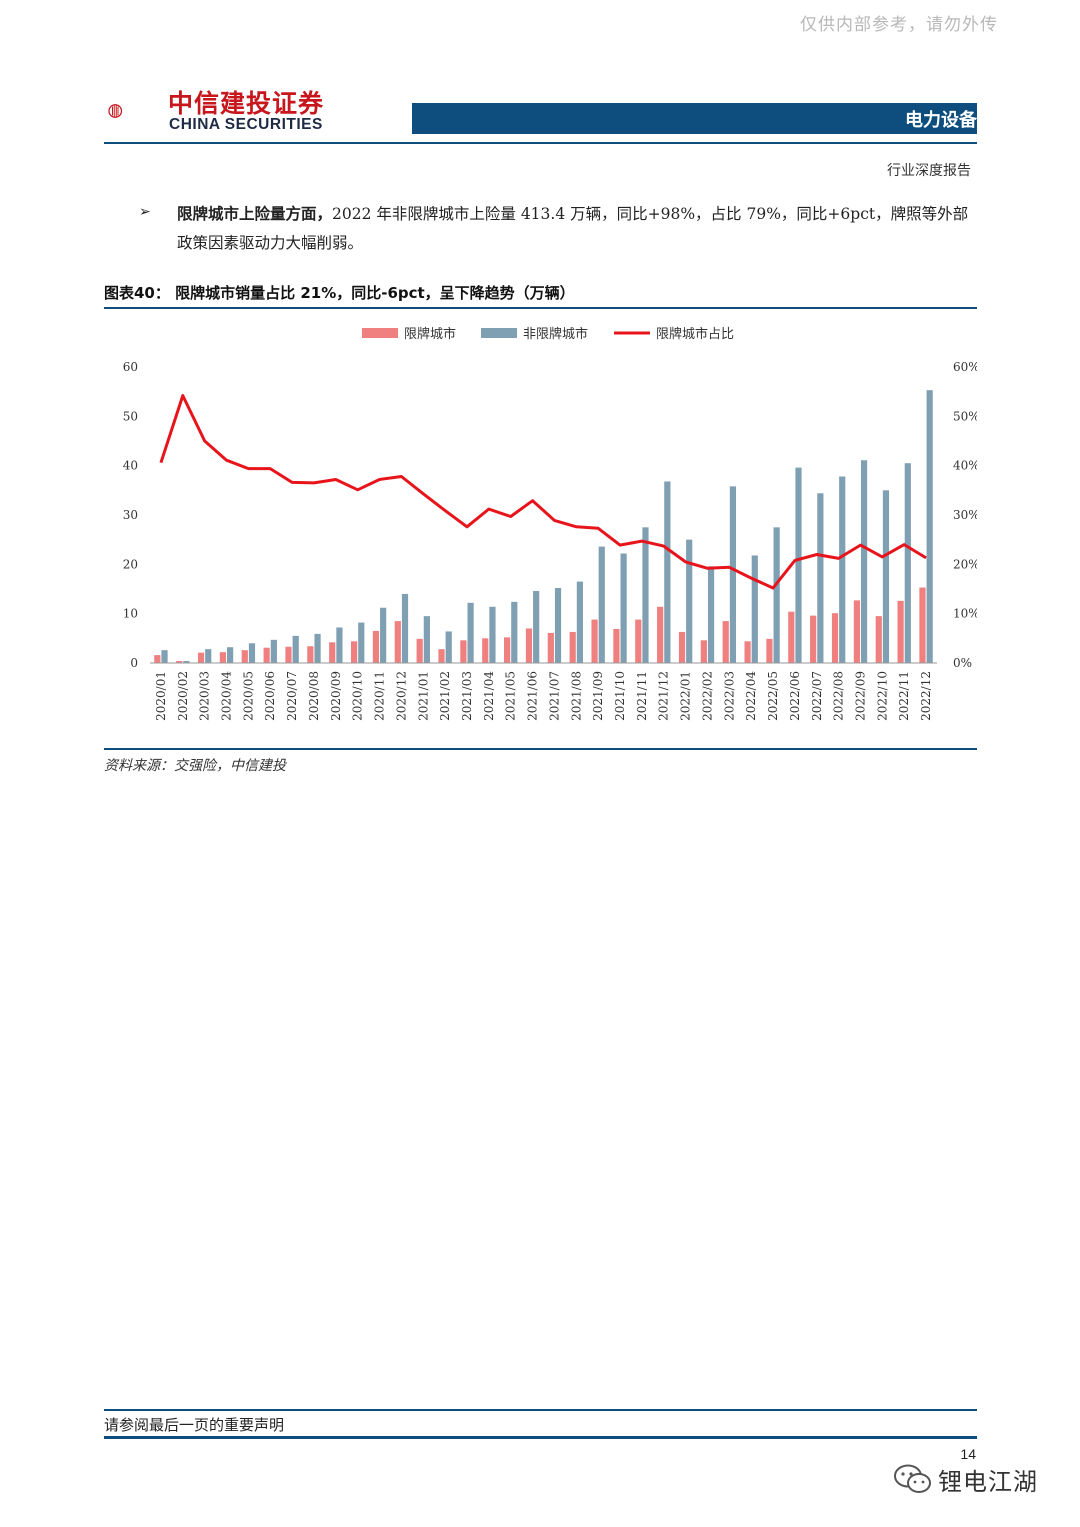 The width and height of the screenshot is (1080, 1527). What do you see at coordinates (941, 120) in the screenshot?
I see `sector-label: 电力设备` at bounding box center [941, 120].